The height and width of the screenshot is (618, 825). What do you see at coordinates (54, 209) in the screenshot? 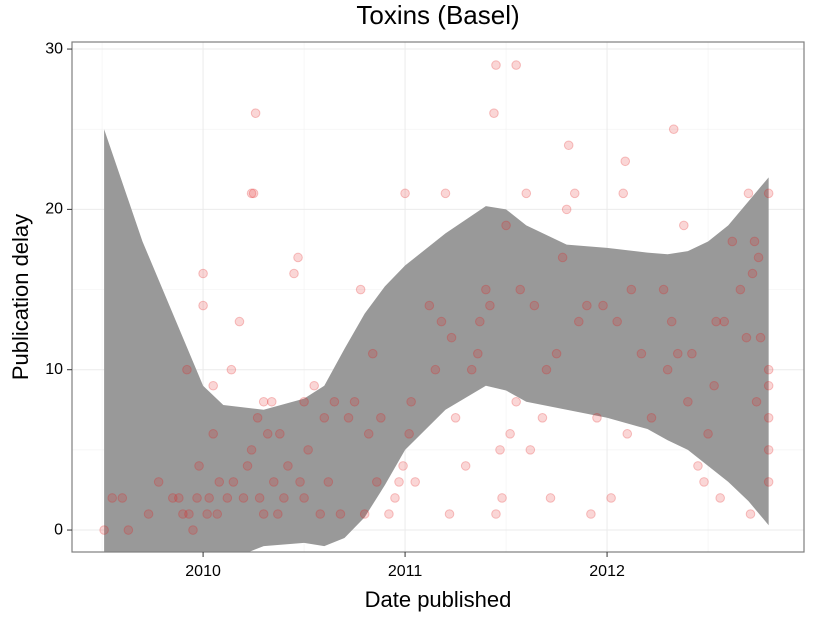
I see `y-tick-label: 20` at bounding box center [54, 209].